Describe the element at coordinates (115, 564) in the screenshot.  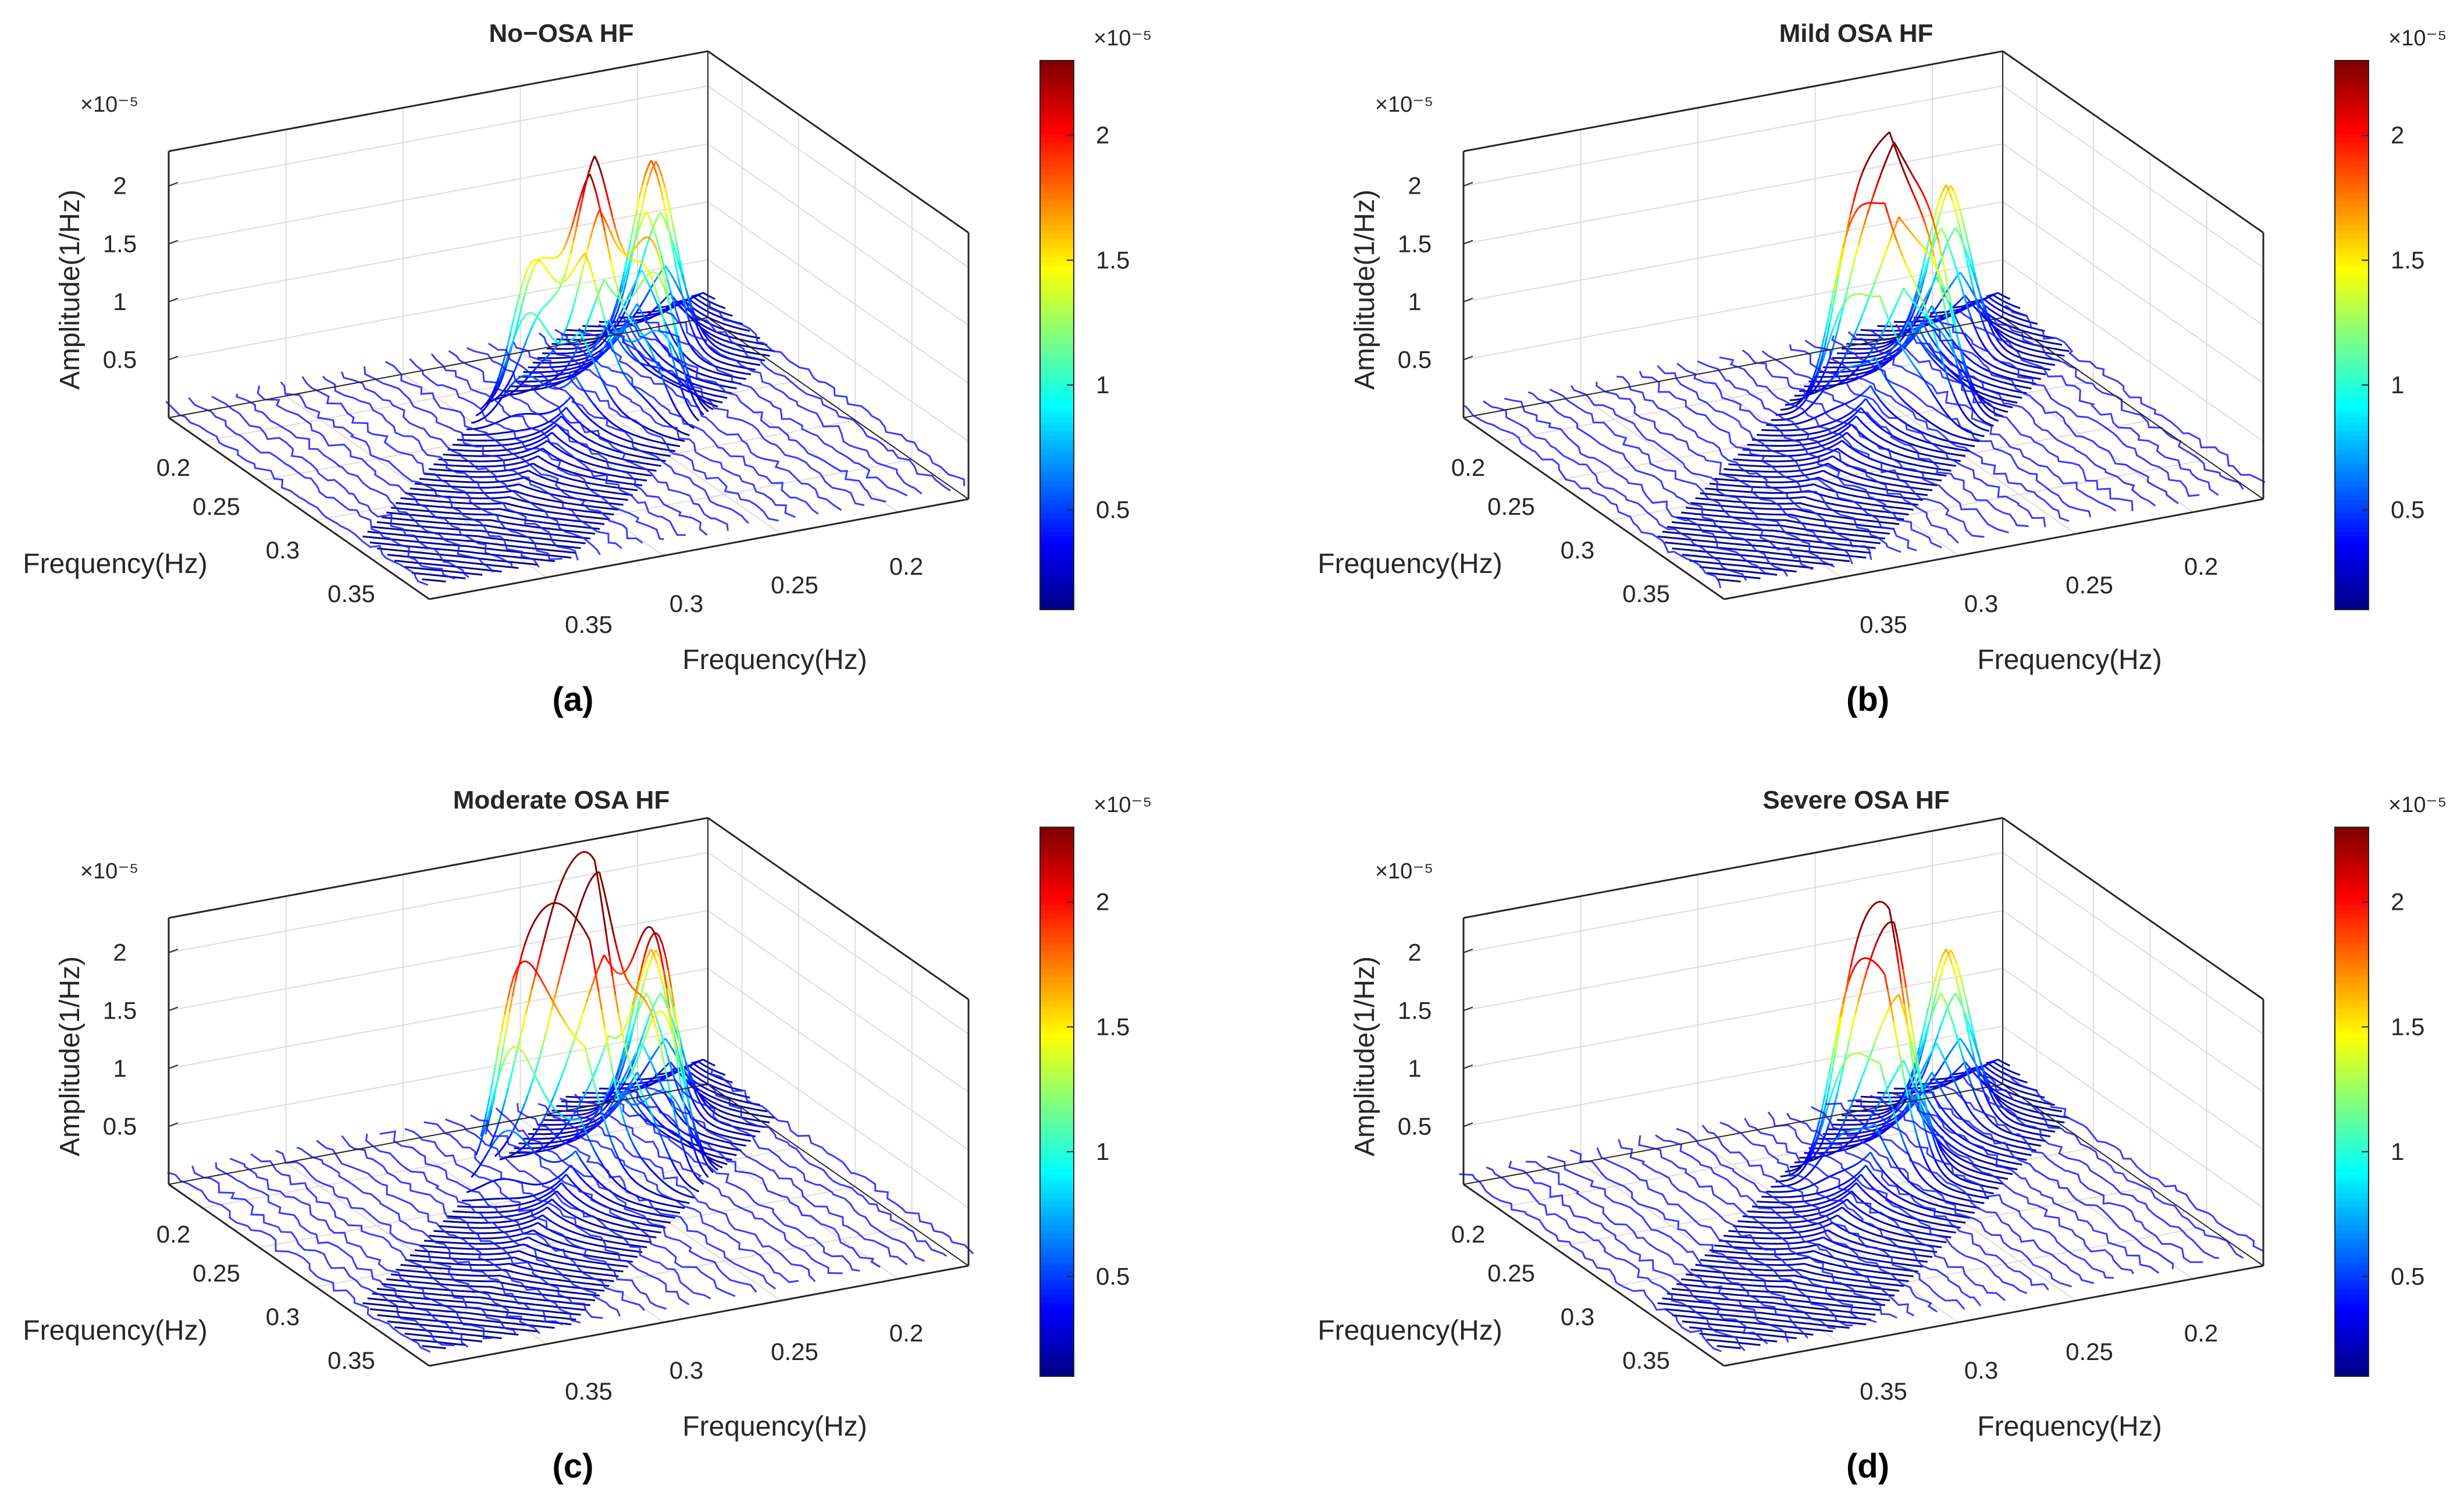
I see `left-axis-label: Frequency(Hz)` at that location.